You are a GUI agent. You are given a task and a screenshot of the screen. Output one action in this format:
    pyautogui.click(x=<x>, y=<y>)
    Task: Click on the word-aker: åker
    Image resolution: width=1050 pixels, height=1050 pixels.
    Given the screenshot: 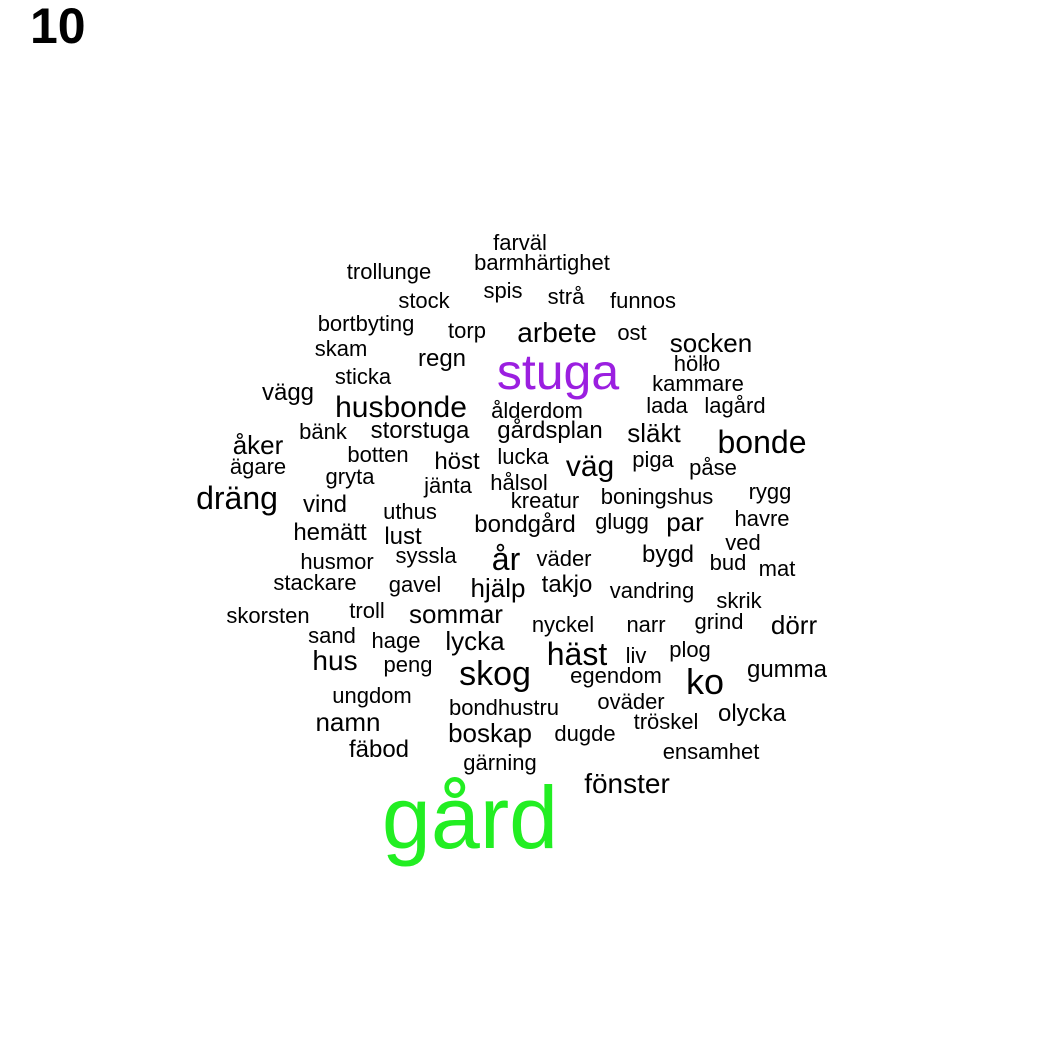 What is the action you would take?
    pyautogui.click(x=258, y=445)
    